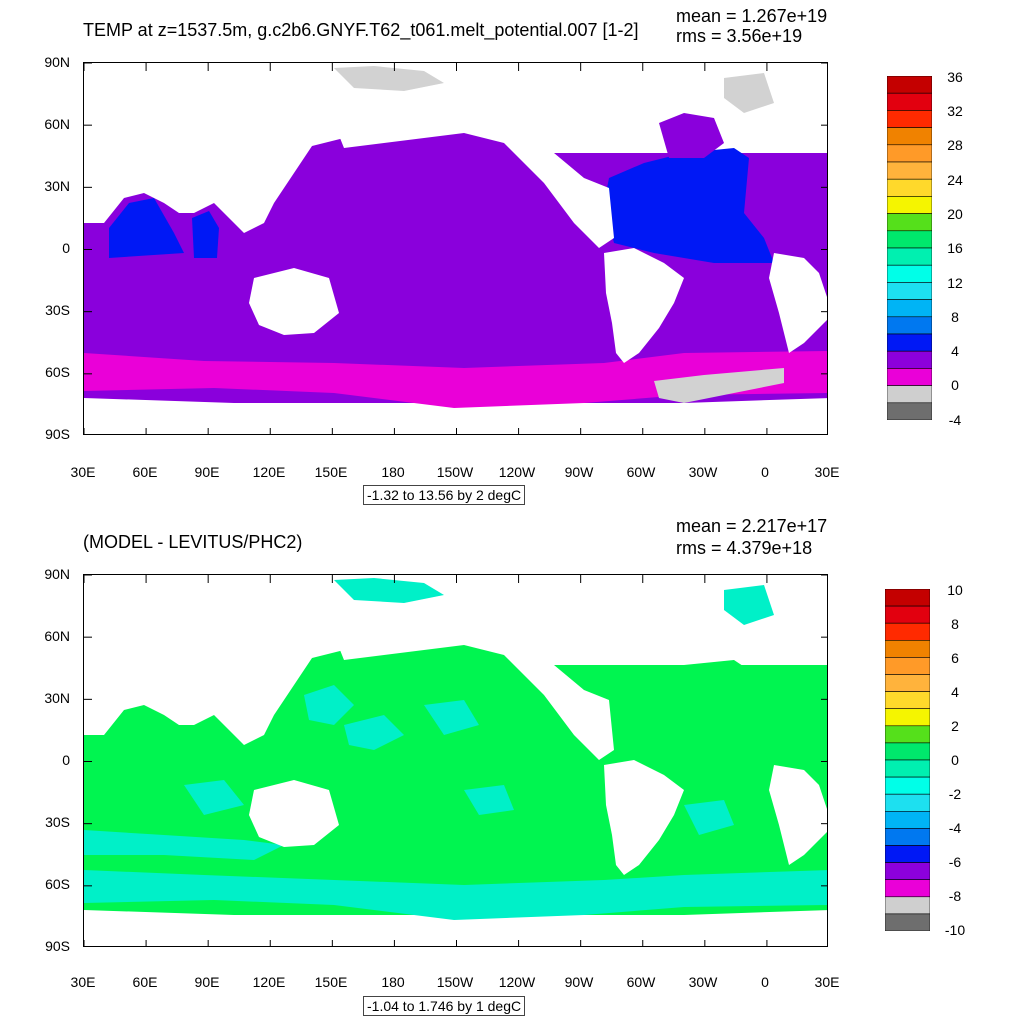 The width and height of the screenshot is (1024, 1024). Describe the element at coordinates (455, 416) in the screenshot. I see `top-land-antarctic` at that location.